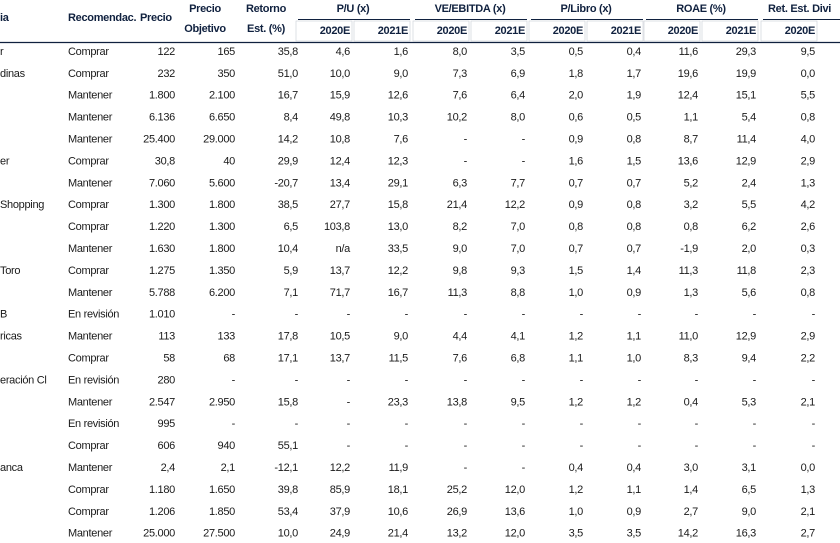 Image resolution: width=840 pixels, height=543 pixels. Describe the element at coordinates (746, 161) in the screenshot. I see `cell: 12,9` at that location.